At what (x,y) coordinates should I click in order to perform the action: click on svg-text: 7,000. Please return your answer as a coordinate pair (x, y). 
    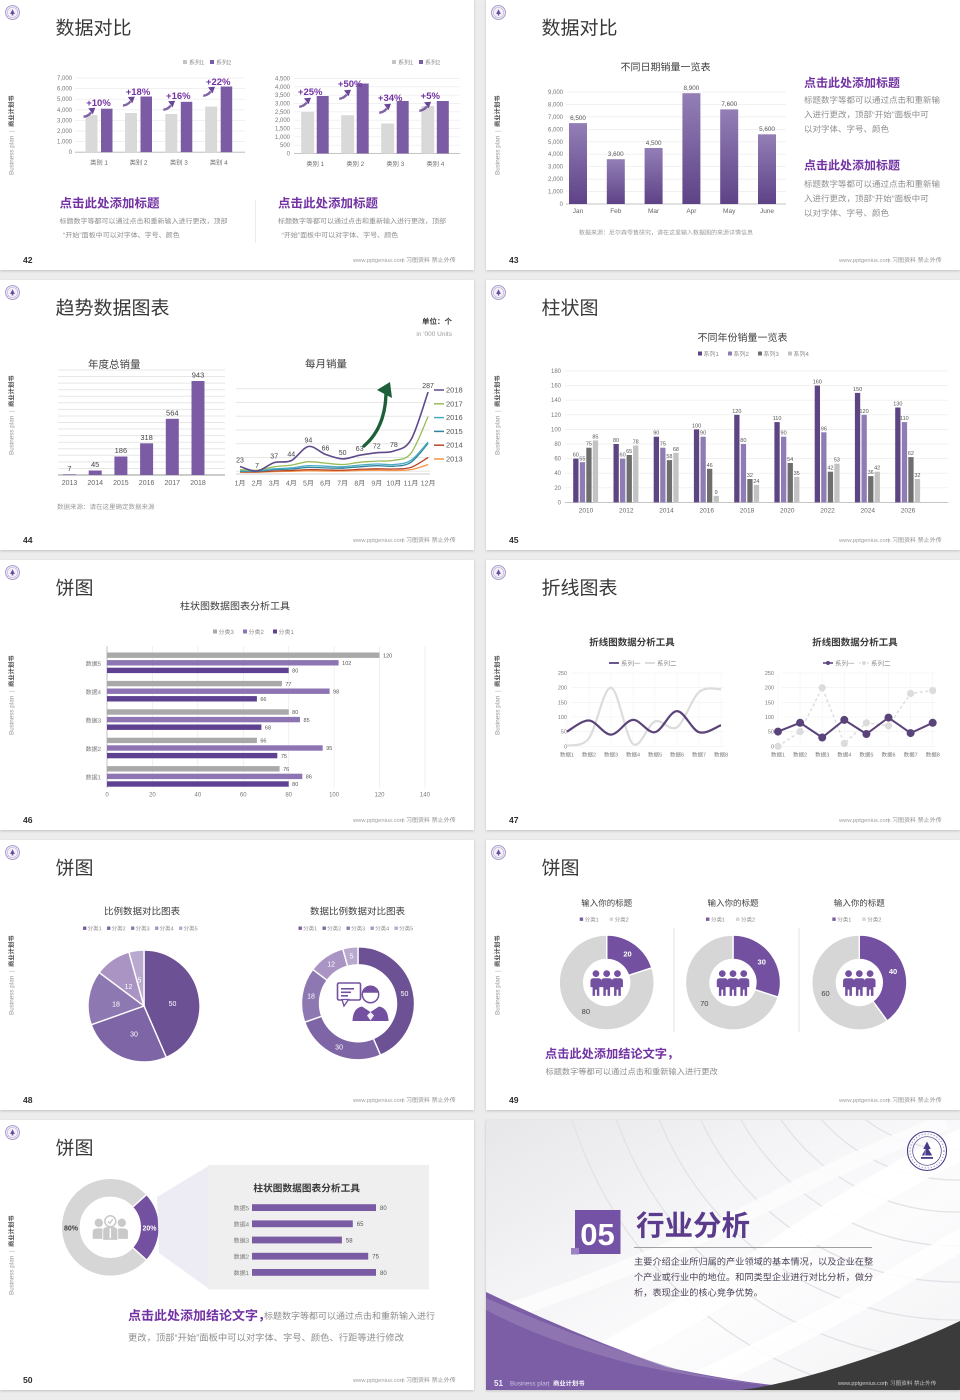
    Looking at the image, I should click on (65, 79).